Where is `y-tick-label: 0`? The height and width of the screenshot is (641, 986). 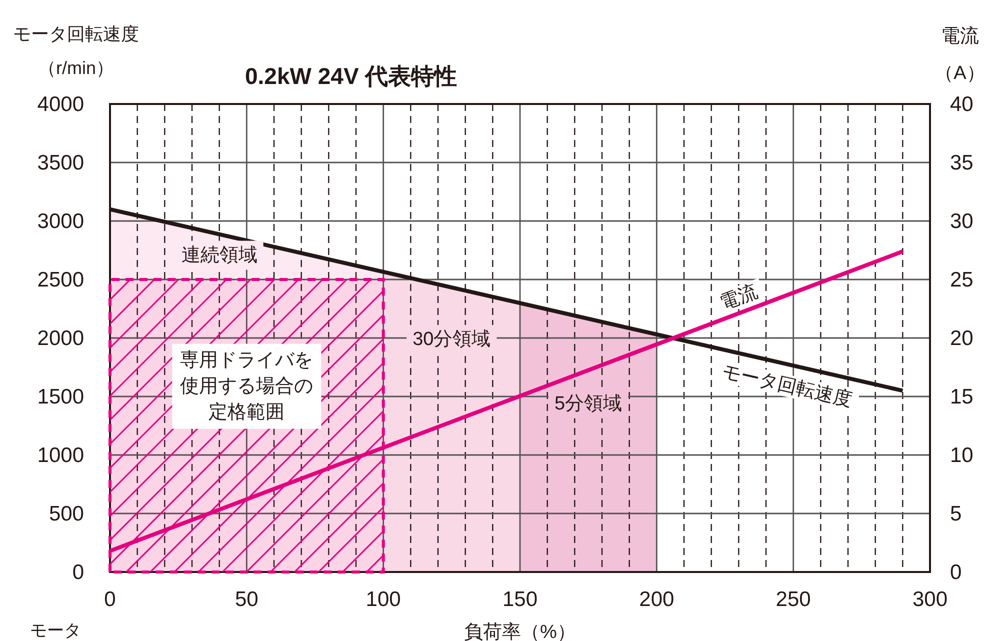
y-tick-label: 0 is located at coordinates (78, 572).